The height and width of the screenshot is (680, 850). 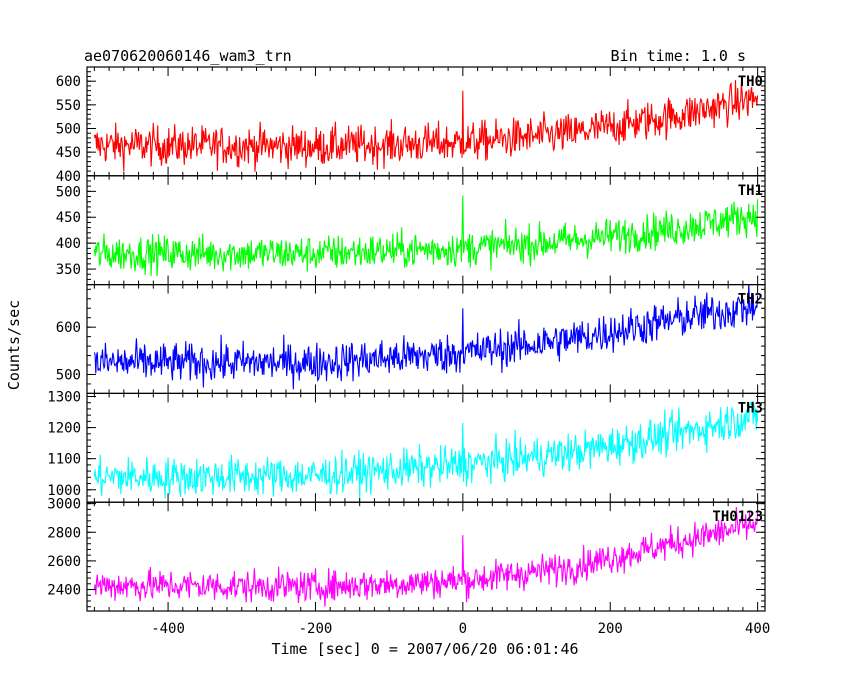 I want to click on y-axis-label: Counts/sec, so click(x=14, y=345).